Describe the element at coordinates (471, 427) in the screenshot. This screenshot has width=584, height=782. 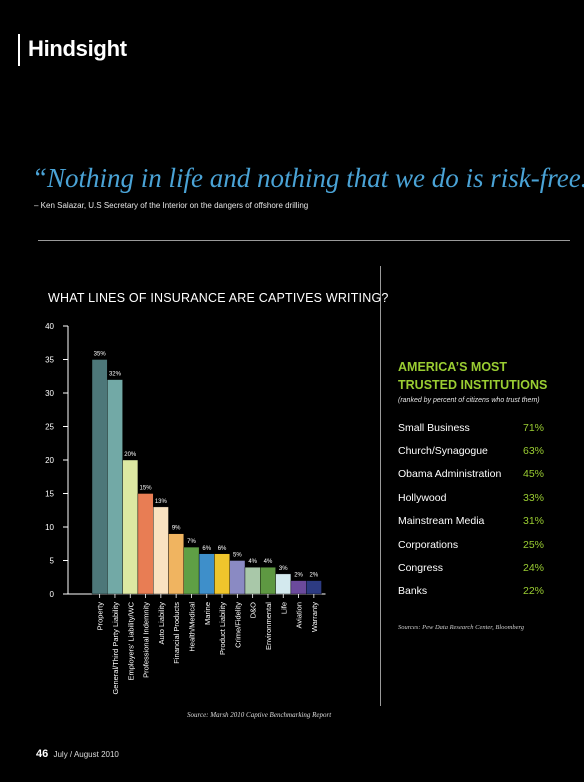
I see `trust-row: Small Business 71%` at that location.